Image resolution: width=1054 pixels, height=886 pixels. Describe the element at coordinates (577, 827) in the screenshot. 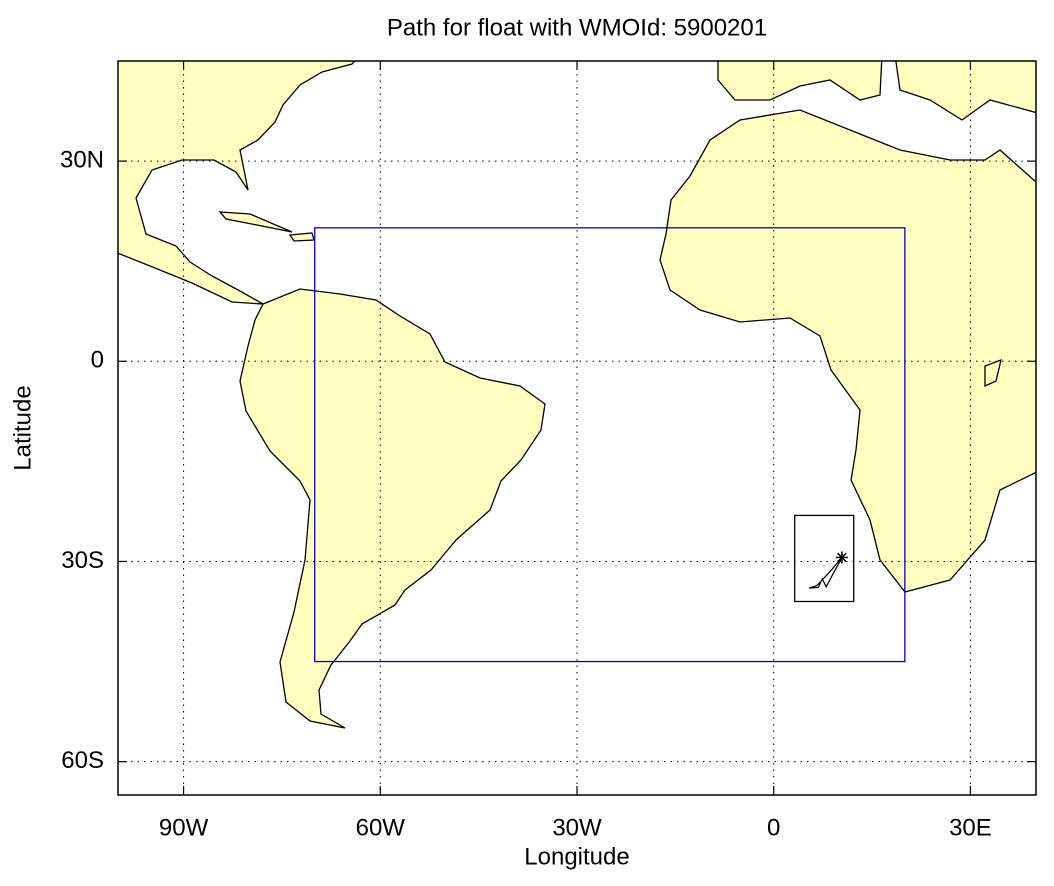

I see `x-tick-label: 30W` at that location.